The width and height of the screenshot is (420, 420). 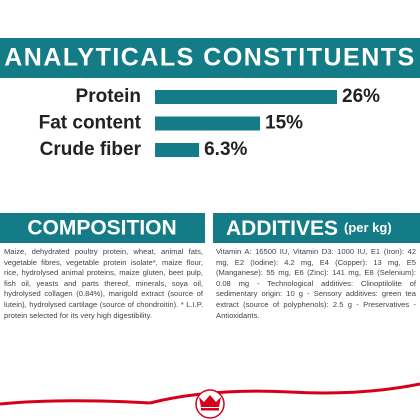 I want to click on header-banner, so click(x=210, y=58).